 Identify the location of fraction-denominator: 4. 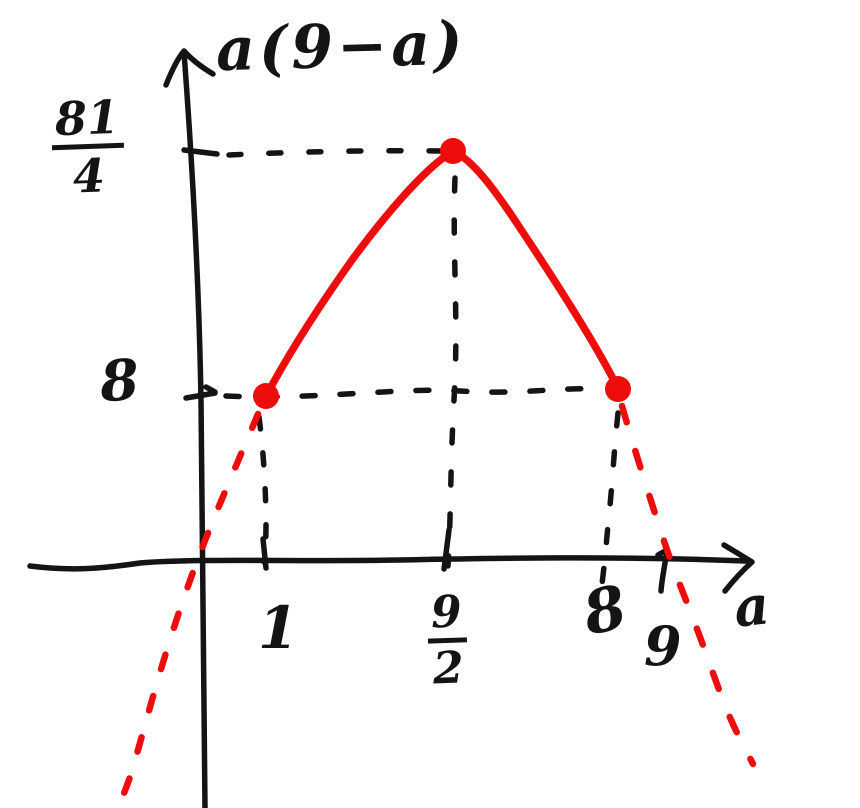
(89, 176).